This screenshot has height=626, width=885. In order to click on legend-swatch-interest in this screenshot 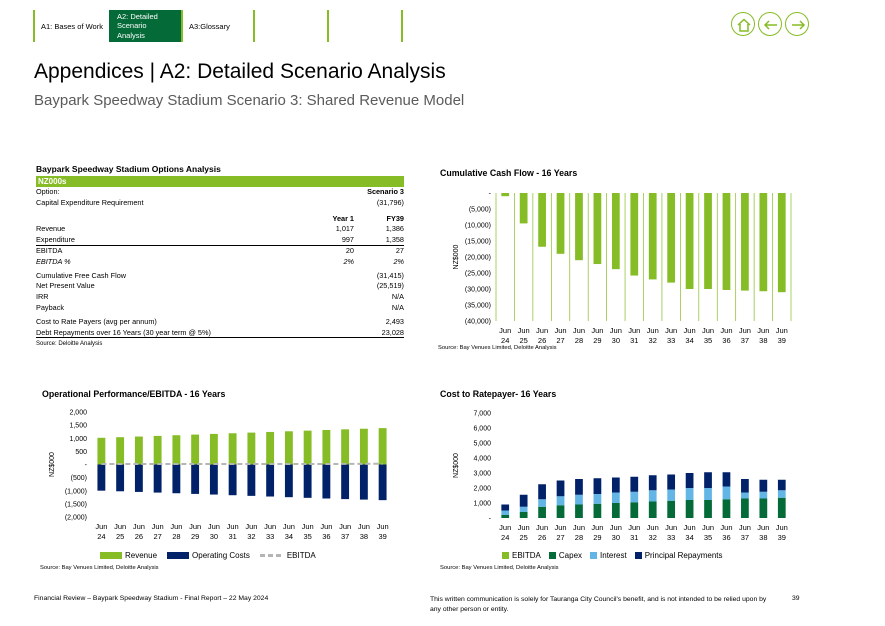, I will do `click(594, 555)`.